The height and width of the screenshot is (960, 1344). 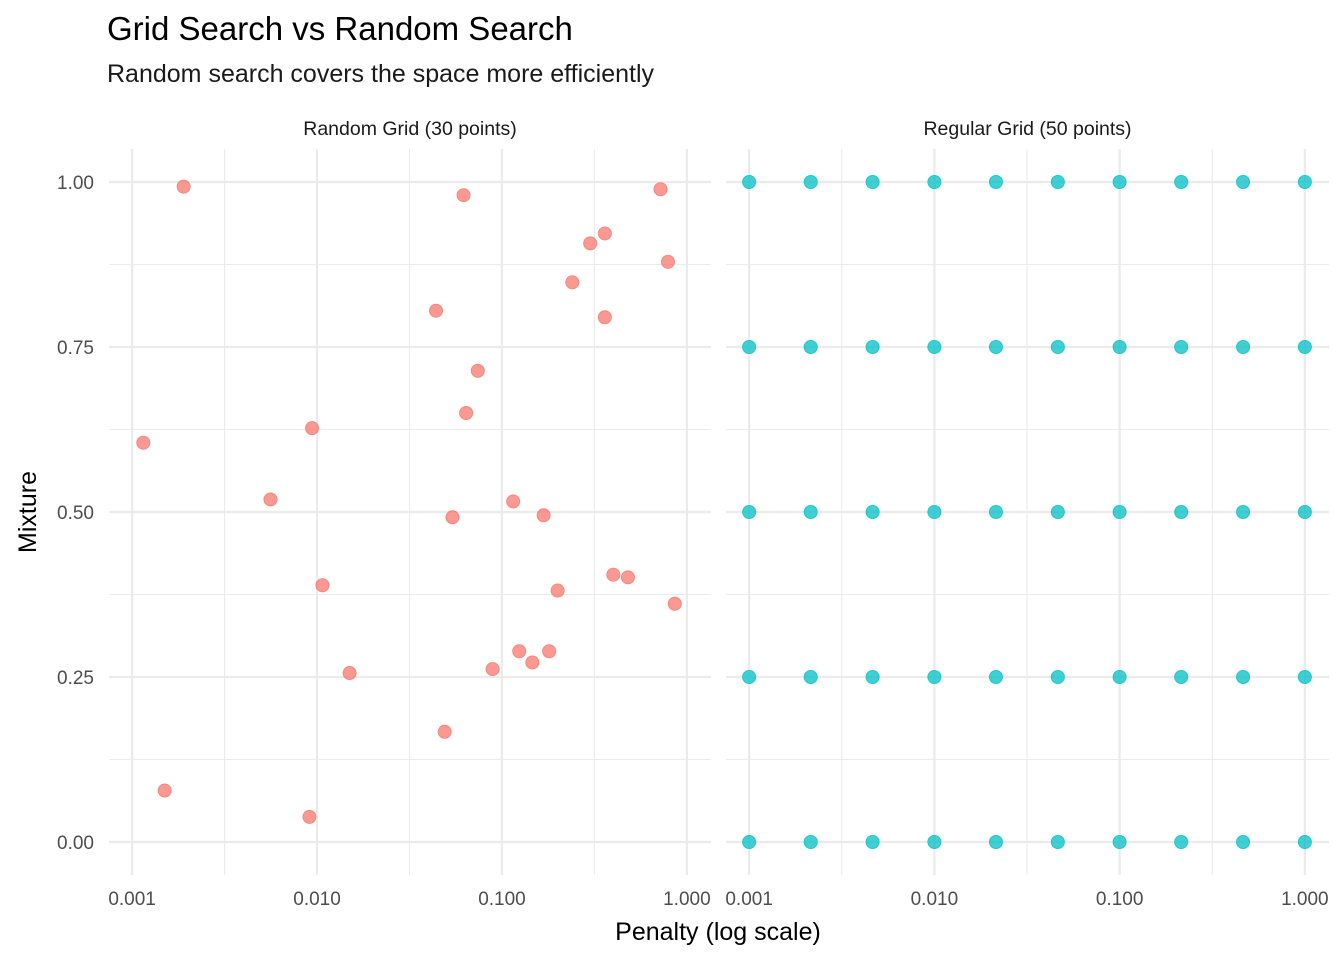 What do you see at coordinates (75, 843) in the screenshot?
I see `y-tick-label: 0.00` at bounding box center [75, 843].